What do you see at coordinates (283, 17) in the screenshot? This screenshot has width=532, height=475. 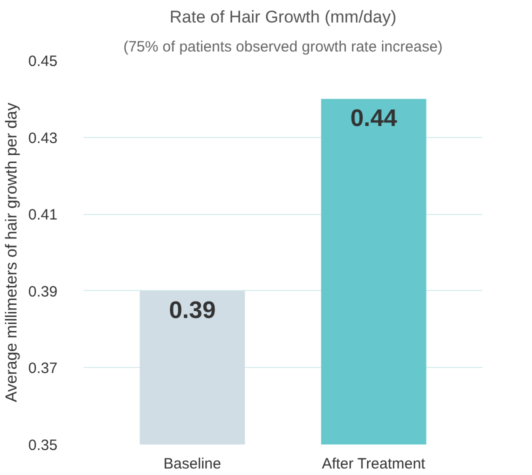 I see `chart-title: Rate of Hair Growth (mm/day)` at bounding box center [283, 17].